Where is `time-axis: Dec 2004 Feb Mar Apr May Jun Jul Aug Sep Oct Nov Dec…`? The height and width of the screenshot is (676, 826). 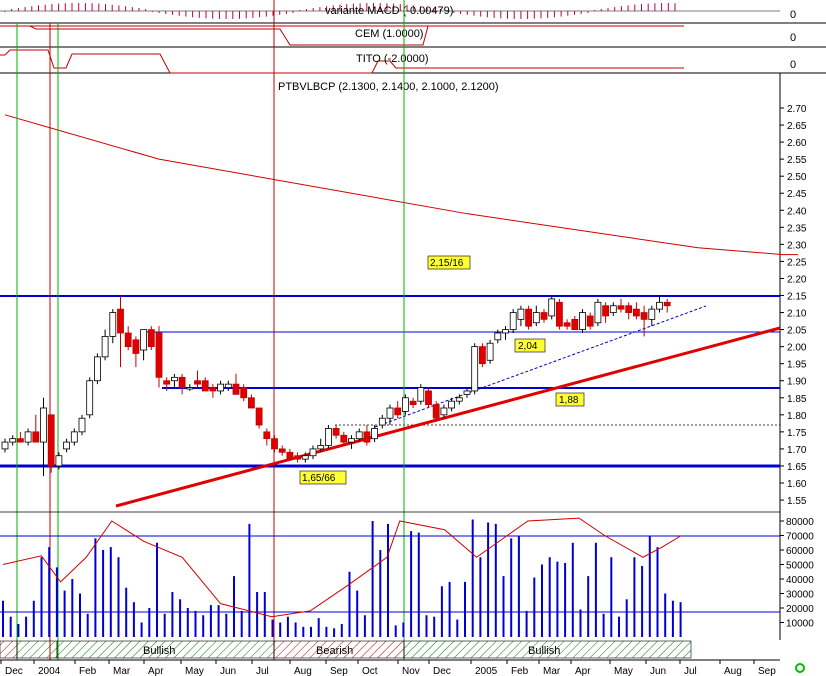
time-axis: Dec 2004 Feb Mar Apr May Jun Jul Aug Sep Oct Nov Dec… is located at coordinates (388, 668).